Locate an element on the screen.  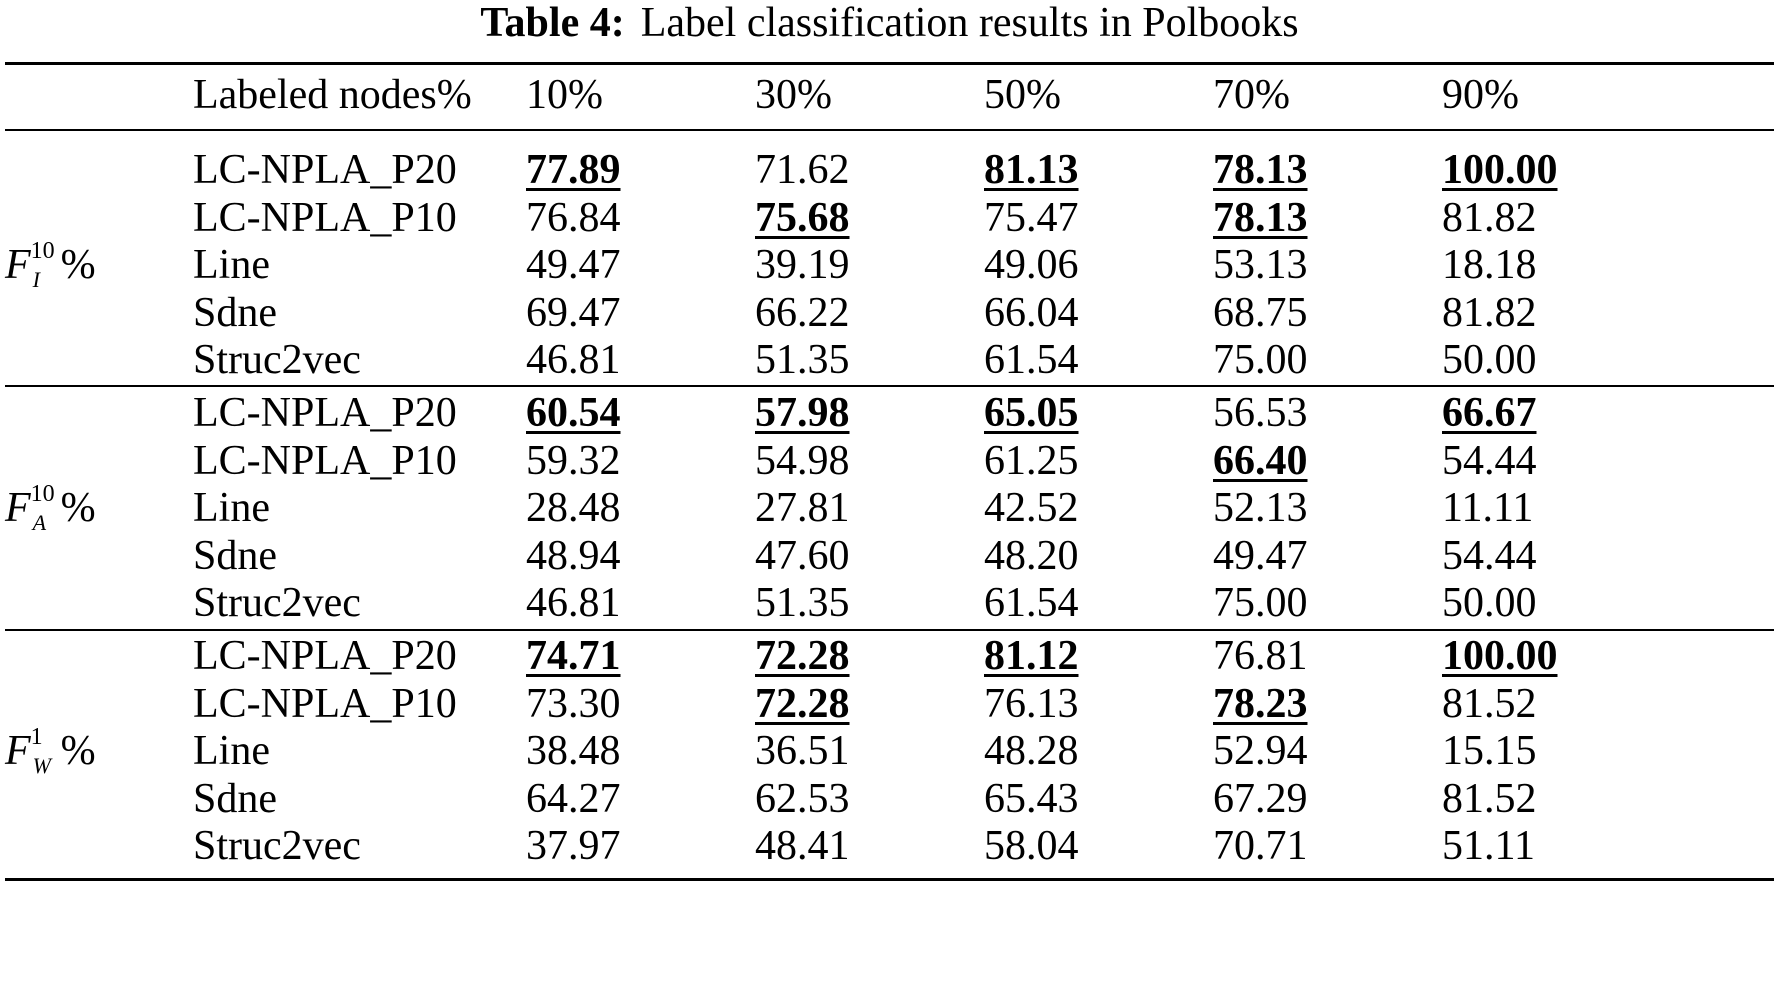
metric-sub: A is located at coordinates (39, 522).